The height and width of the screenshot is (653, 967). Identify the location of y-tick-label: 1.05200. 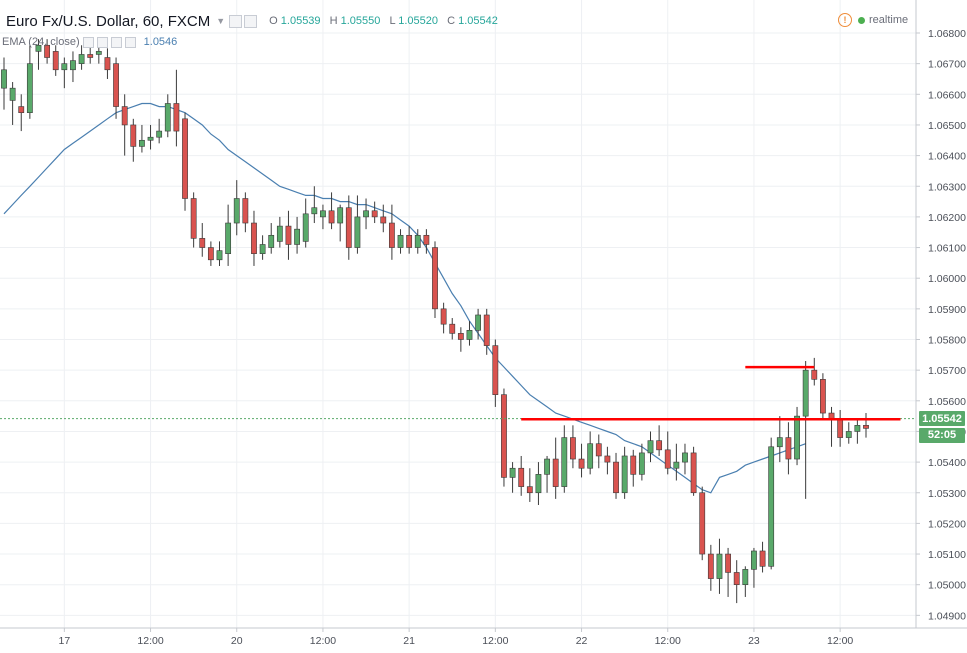
(947, 524).